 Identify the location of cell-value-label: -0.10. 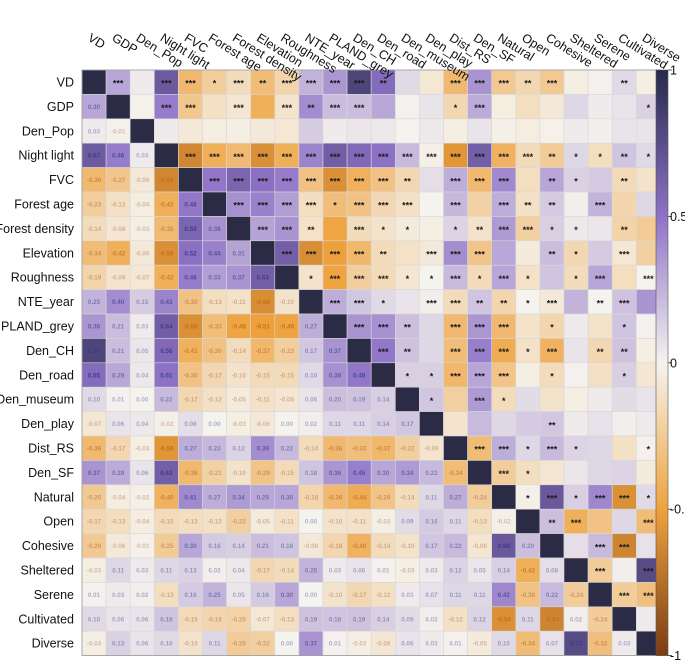
(238, 375).